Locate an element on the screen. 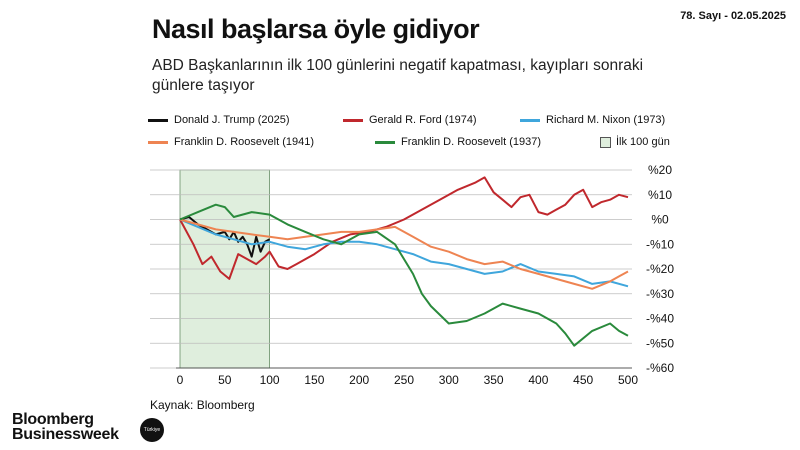 This screenshot has height=450, width=800. legend-swatch-fdr1937 is located at coordinates (385, 142).